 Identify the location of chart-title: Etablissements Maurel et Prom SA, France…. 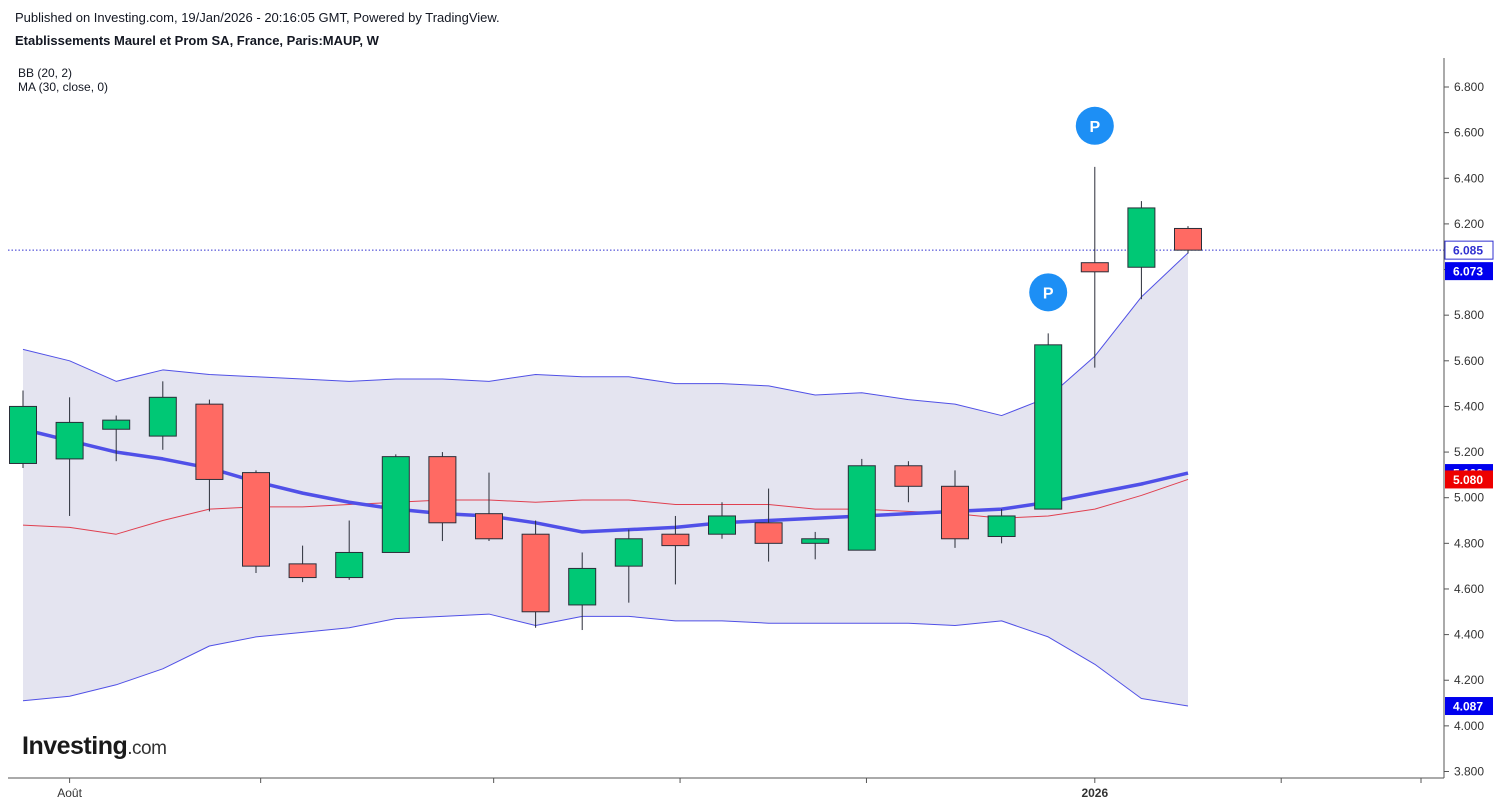
(197, 40).